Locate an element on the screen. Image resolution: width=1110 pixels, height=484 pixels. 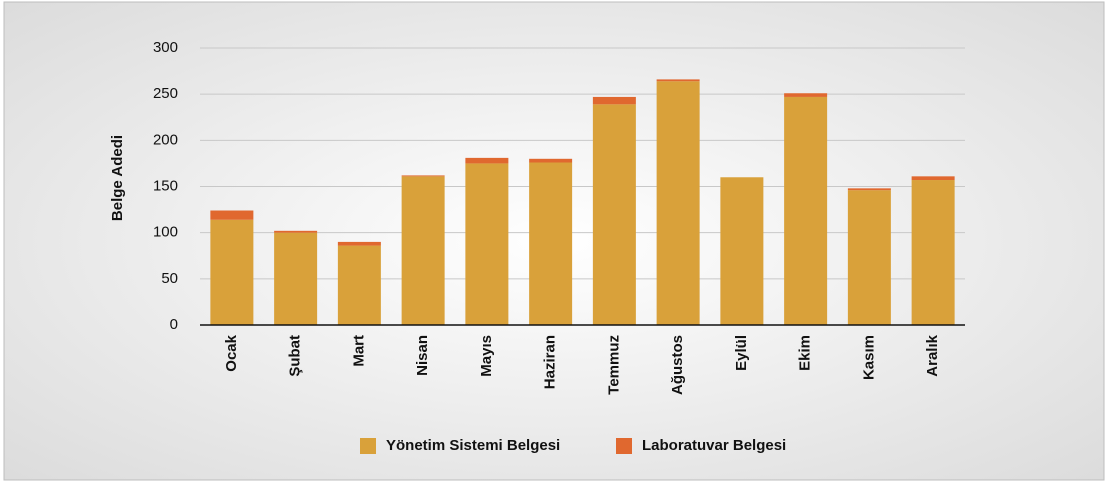
y-axis-title: Belge Adedi is located at coordinates (117, 178).